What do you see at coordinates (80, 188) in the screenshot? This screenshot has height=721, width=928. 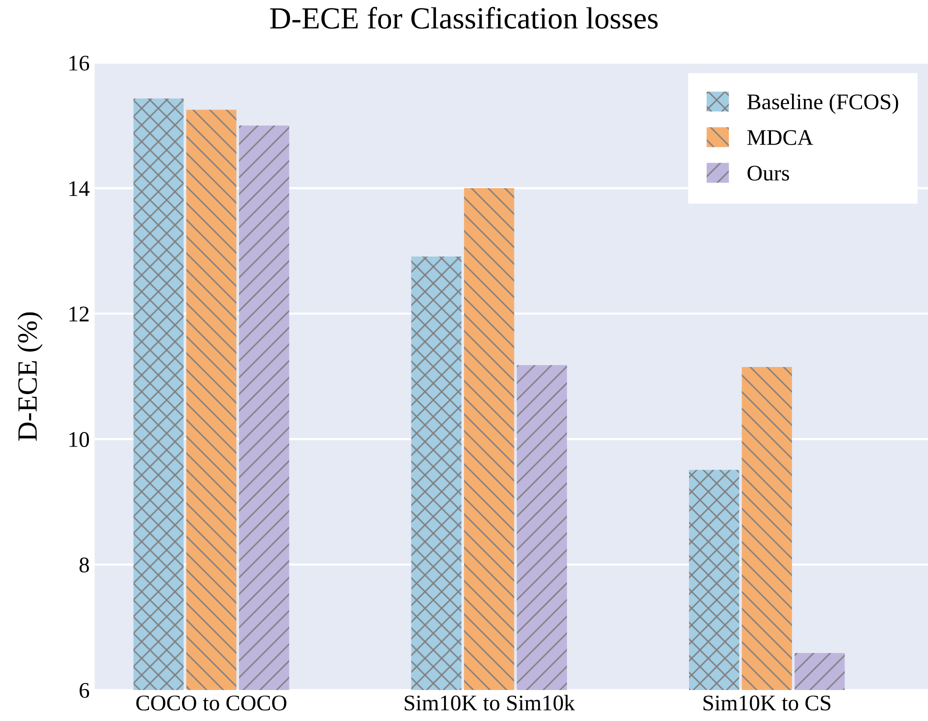 I see `y-tick-label: 14` at bounding box center [80, 188].